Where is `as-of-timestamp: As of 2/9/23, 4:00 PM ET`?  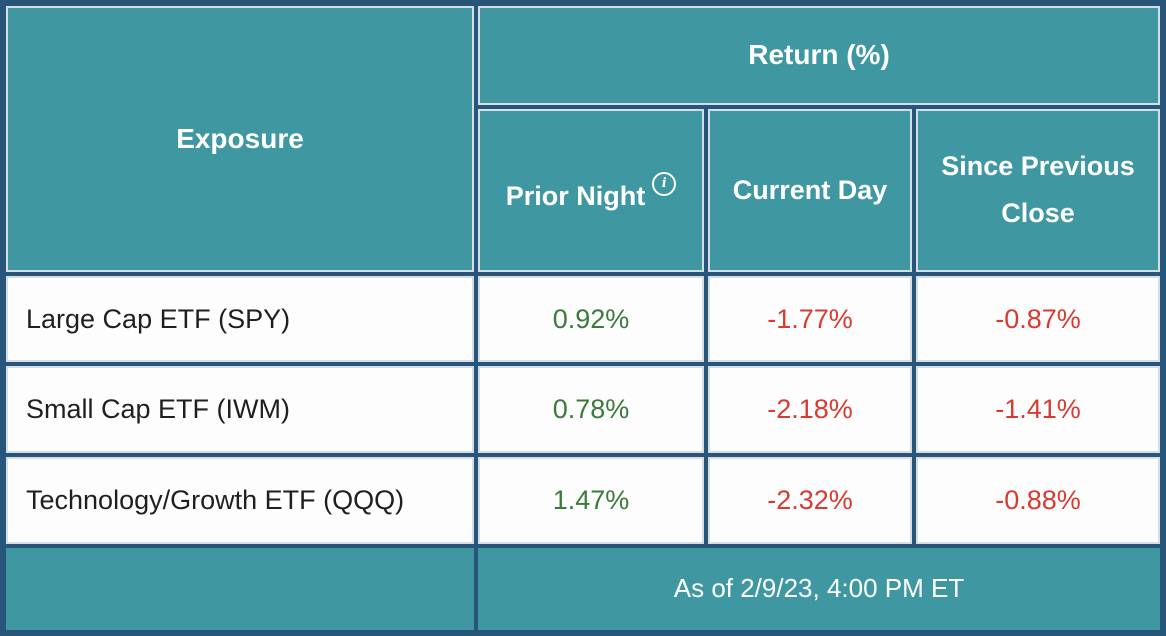
as-of-timestamp: As of 2/9/23, 4:00 PM ET is located at coordinates (819, 588).